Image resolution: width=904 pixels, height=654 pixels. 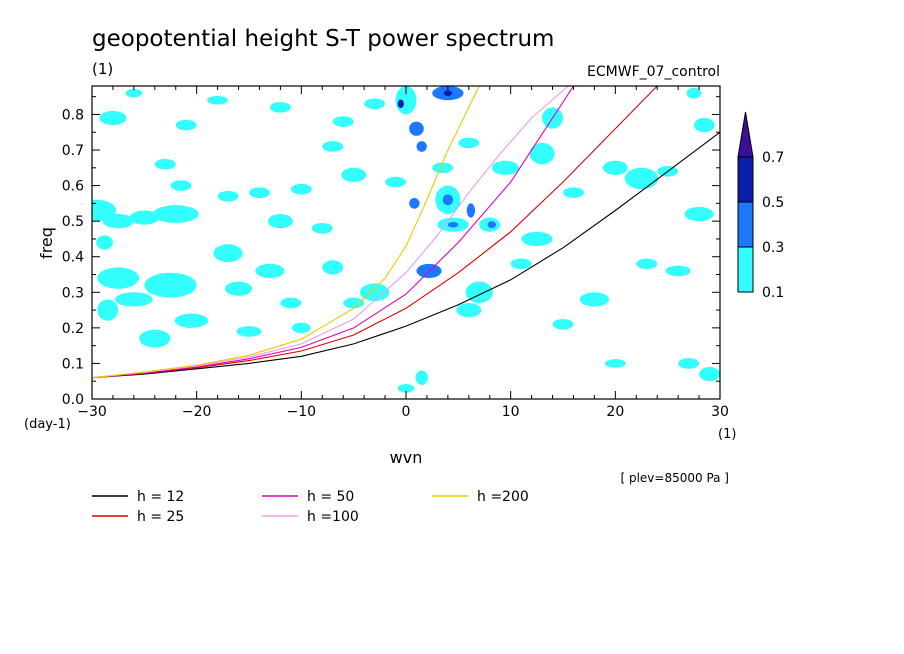 I want to click on y-tick-label: 0.7, so click(x=73, y=151).